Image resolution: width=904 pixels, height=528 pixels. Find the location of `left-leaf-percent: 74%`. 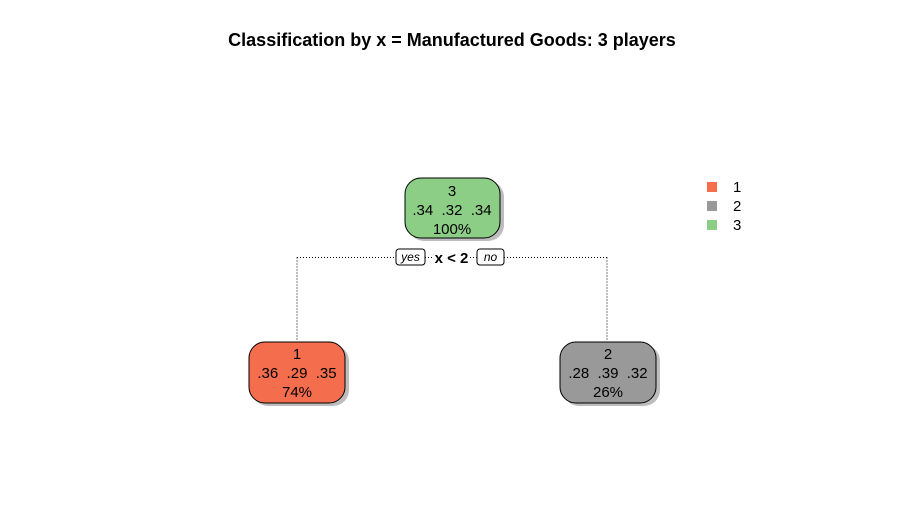

left-leaf-percent: 74% is located at coordinates (297, 392).